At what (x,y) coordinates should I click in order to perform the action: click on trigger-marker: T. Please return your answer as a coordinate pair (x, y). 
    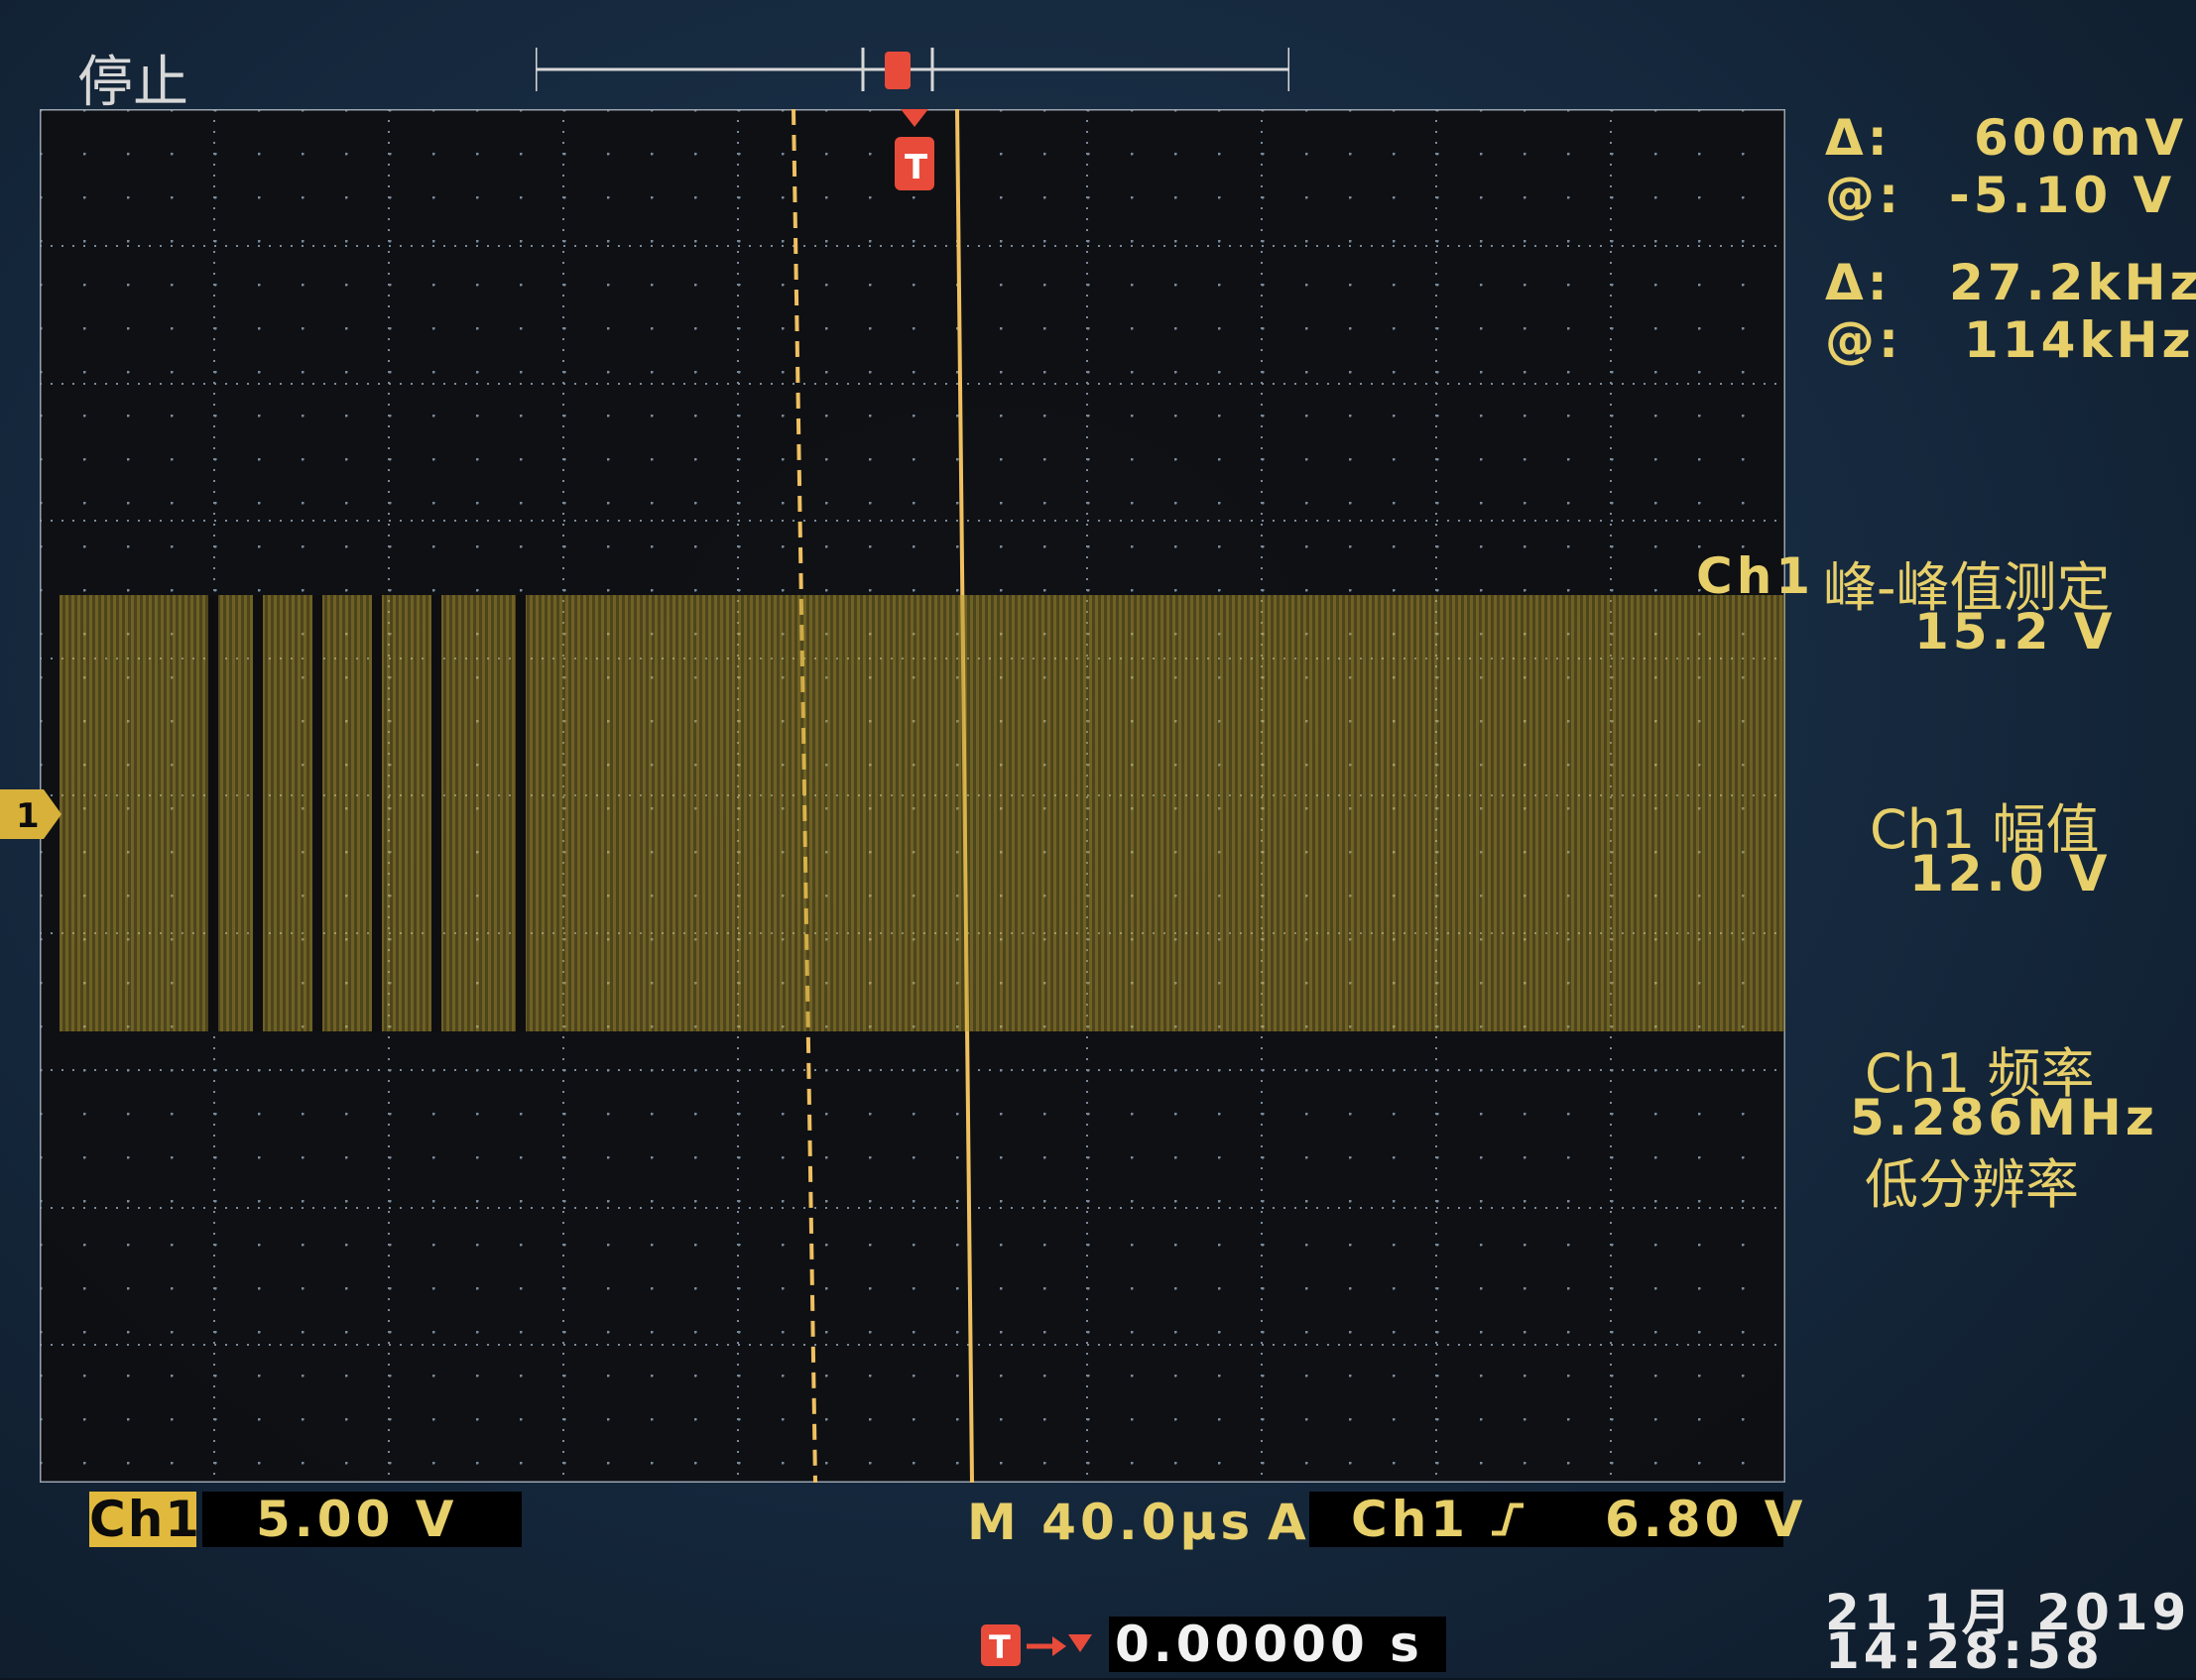
    Looking at the image, I should click on (914, 153).